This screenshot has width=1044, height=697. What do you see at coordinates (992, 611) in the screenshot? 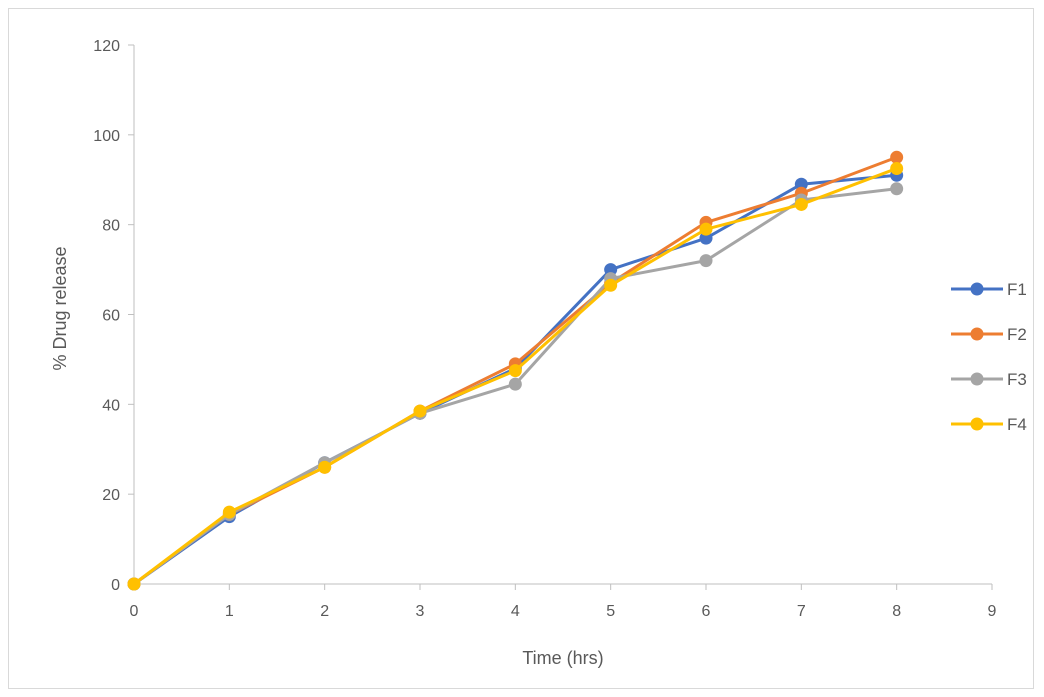
I see `x-tick-label: 9` at bounding box center [992, 611].